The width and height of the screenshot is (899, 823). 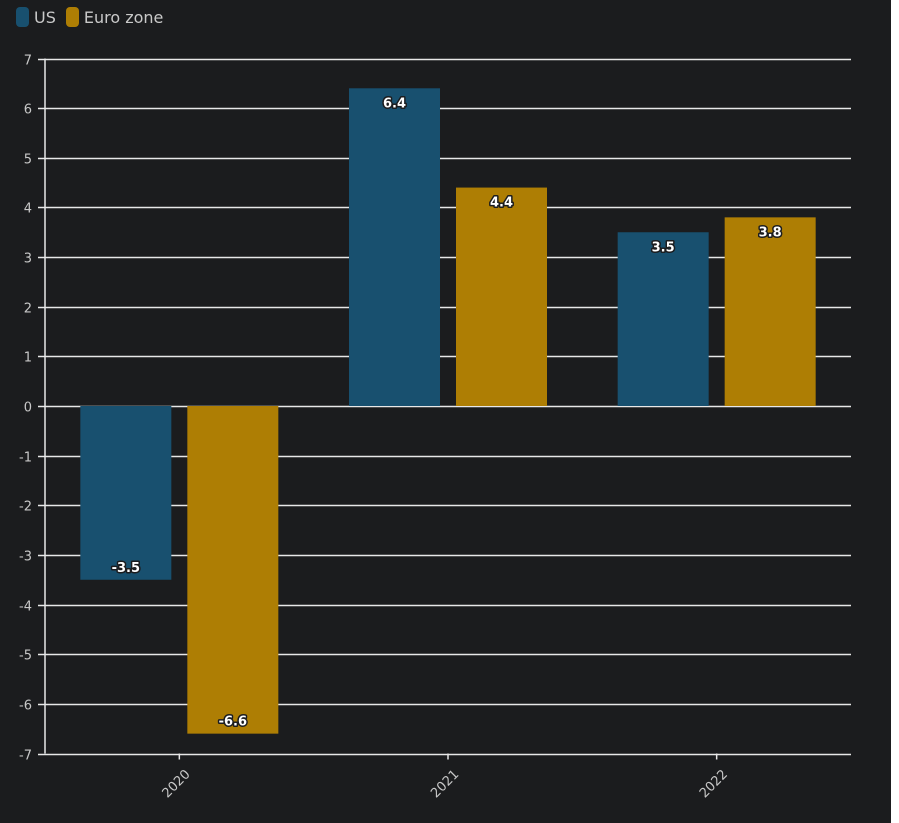 What do you see at coordinates (25, 706) in the screenshot?
I see `y-tick-label-13: -6` at bounding box center [25, 706].